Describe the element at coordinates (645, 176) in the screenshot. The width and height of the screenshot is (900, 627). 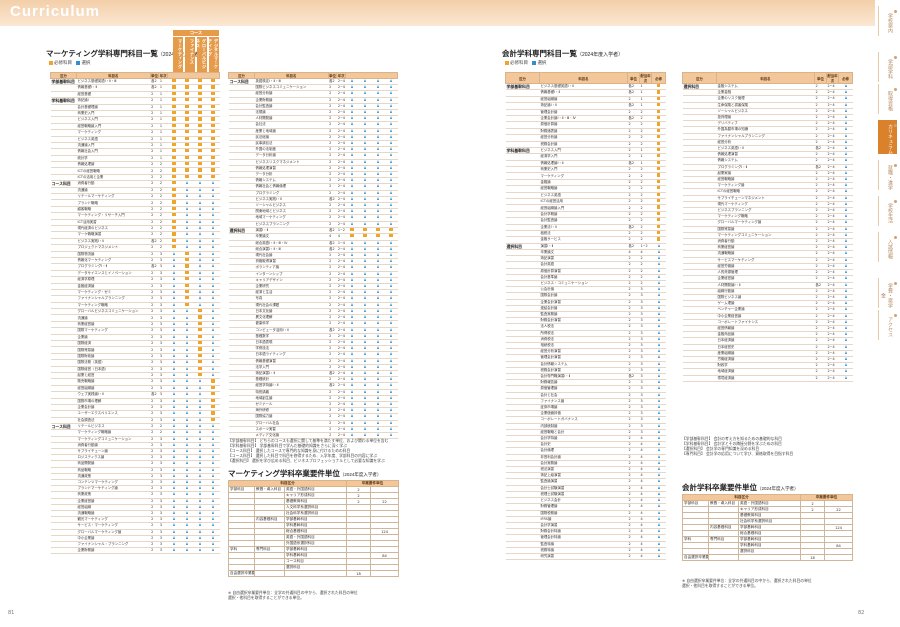
I see `year-cell: 2` at that location.